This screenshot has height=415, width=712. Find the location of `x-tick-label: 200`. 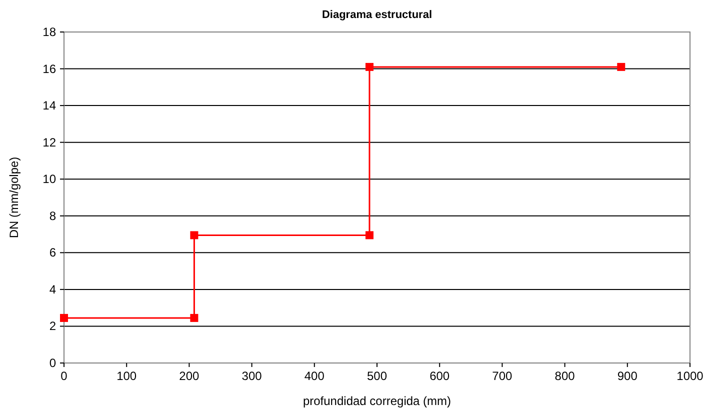

x-tick-label: 200 is located at coordinates (189, 376).